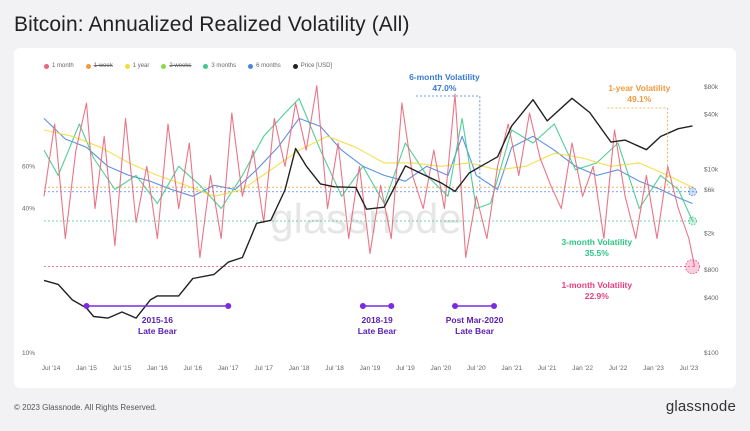 The width and height of the screenshot is (750, 431). I want to click on x-tick-label: Jan '20, so click(440, 368).